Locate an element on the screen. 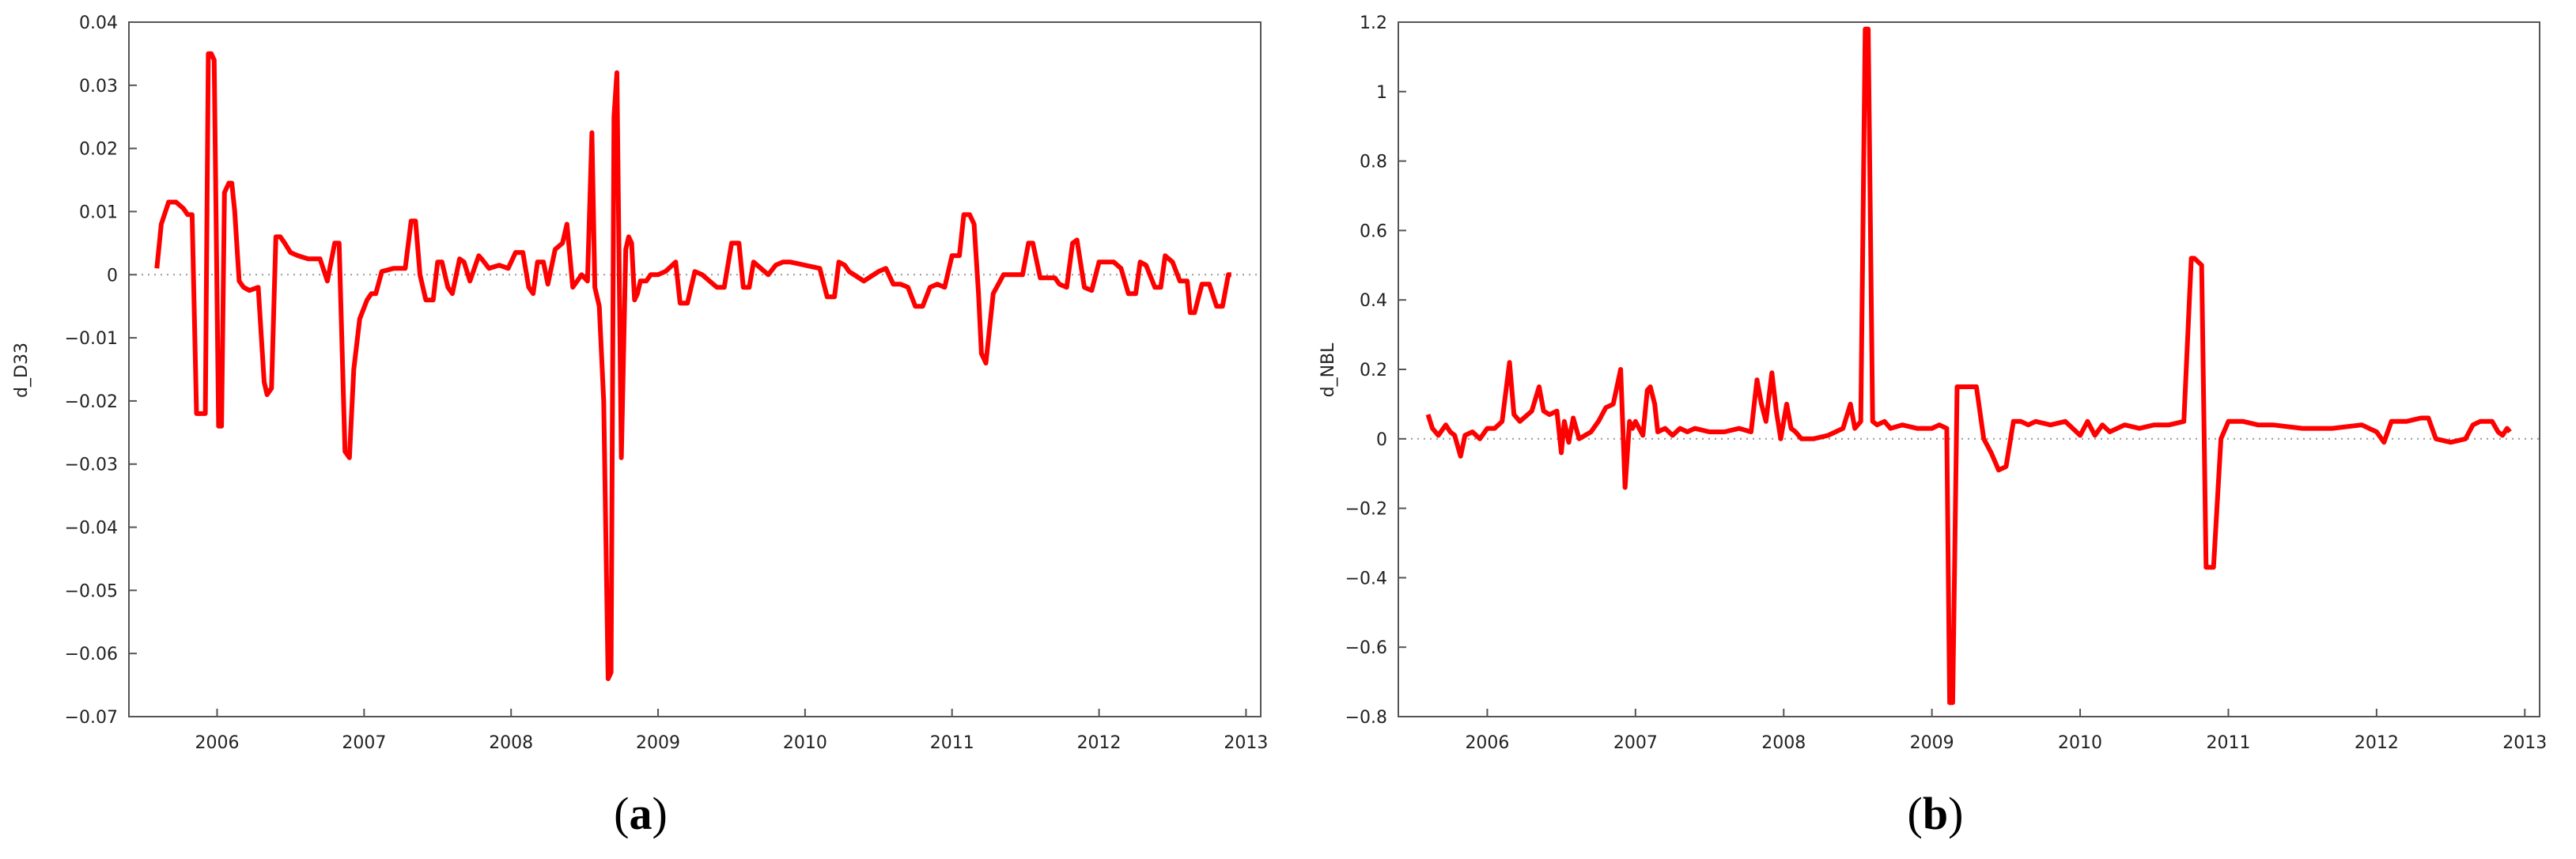 Image resolution: width=2576 pixels, height=859 pixels. y-tick-label: 0.01 is located at coordinates (99, 212).